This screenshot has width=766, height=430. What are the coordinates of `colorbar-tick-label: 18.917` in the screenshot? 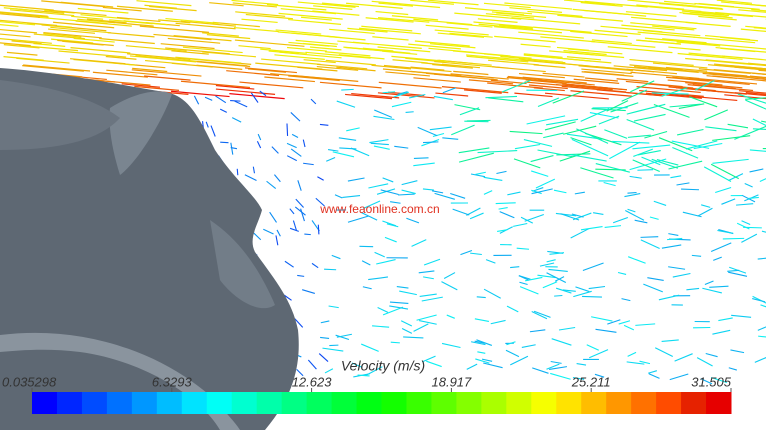 It's located at (452, 381).